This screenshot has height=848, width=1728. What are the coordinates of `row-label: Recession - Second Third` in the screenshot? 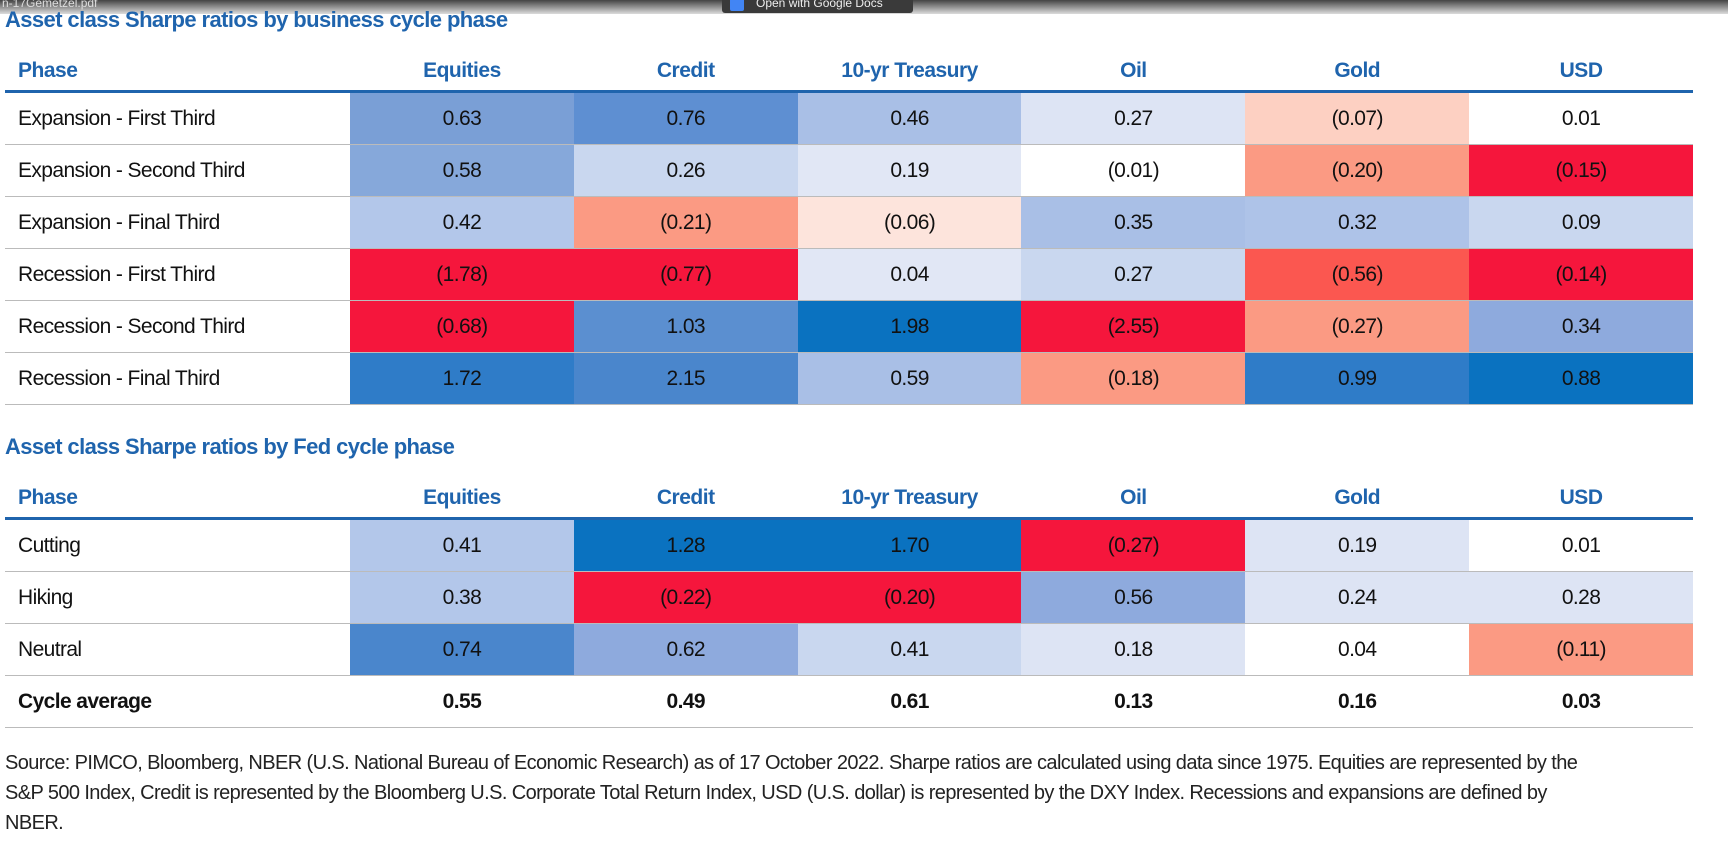 It's located at (177, 326).